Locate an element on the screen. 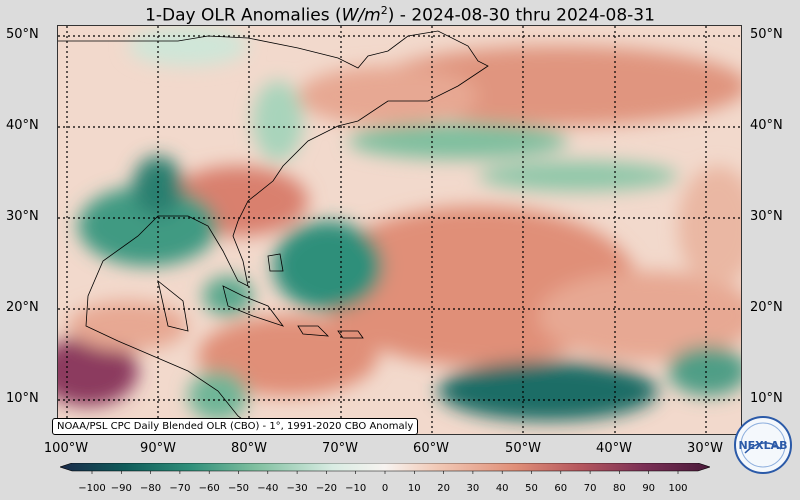  colorbar-tick-label: −70 is located at coordinates (180, 488).